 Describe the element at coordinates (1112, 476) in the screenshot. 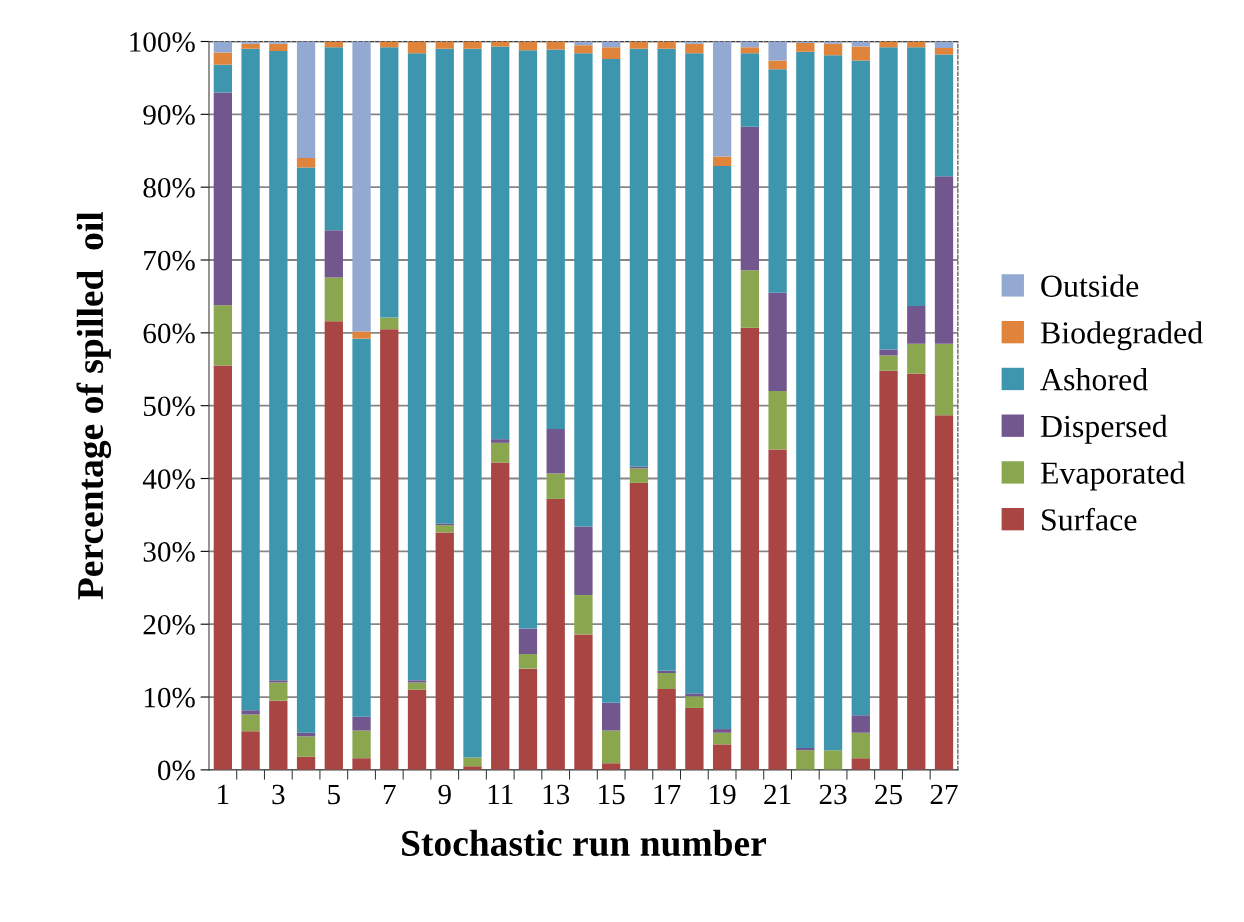

I see `legend-label: Evaporated` at that location.